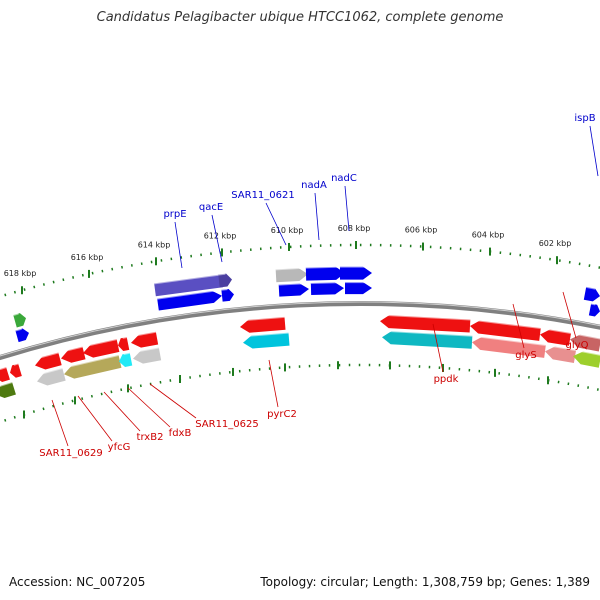  I want to click on gene-edge-lower-highlight, so click(6, 384).